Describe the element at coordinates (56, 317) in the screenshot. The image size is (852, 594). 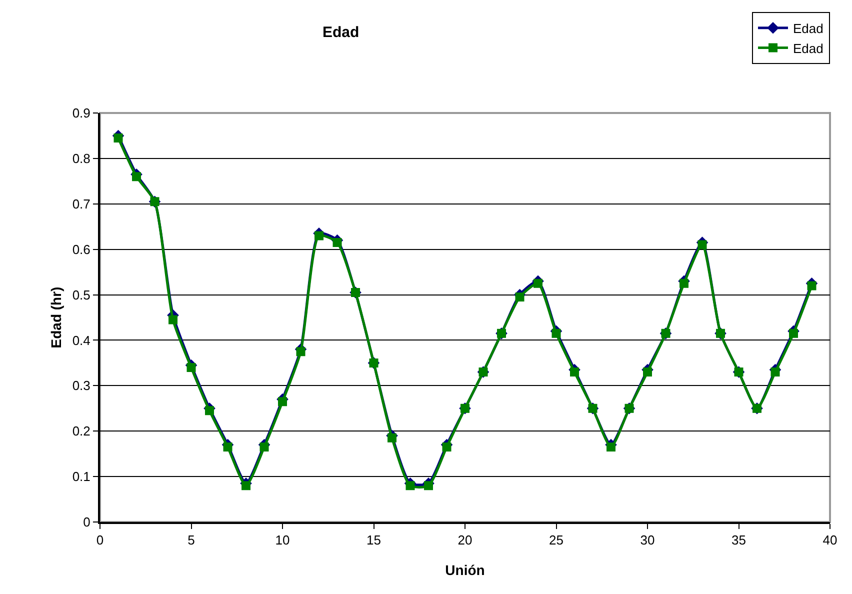
I see `y-axis-title: Edad (hr)` at that location.